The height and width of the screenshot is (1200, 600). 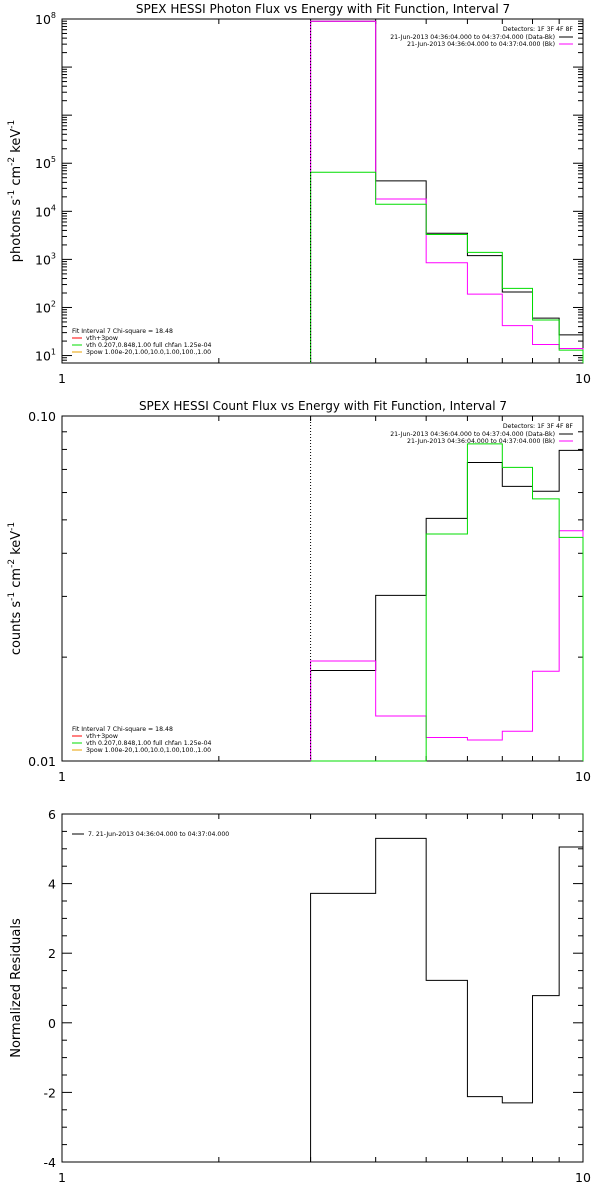 I want to click on y-tick-label: 10³, so click(x=45, y=259).